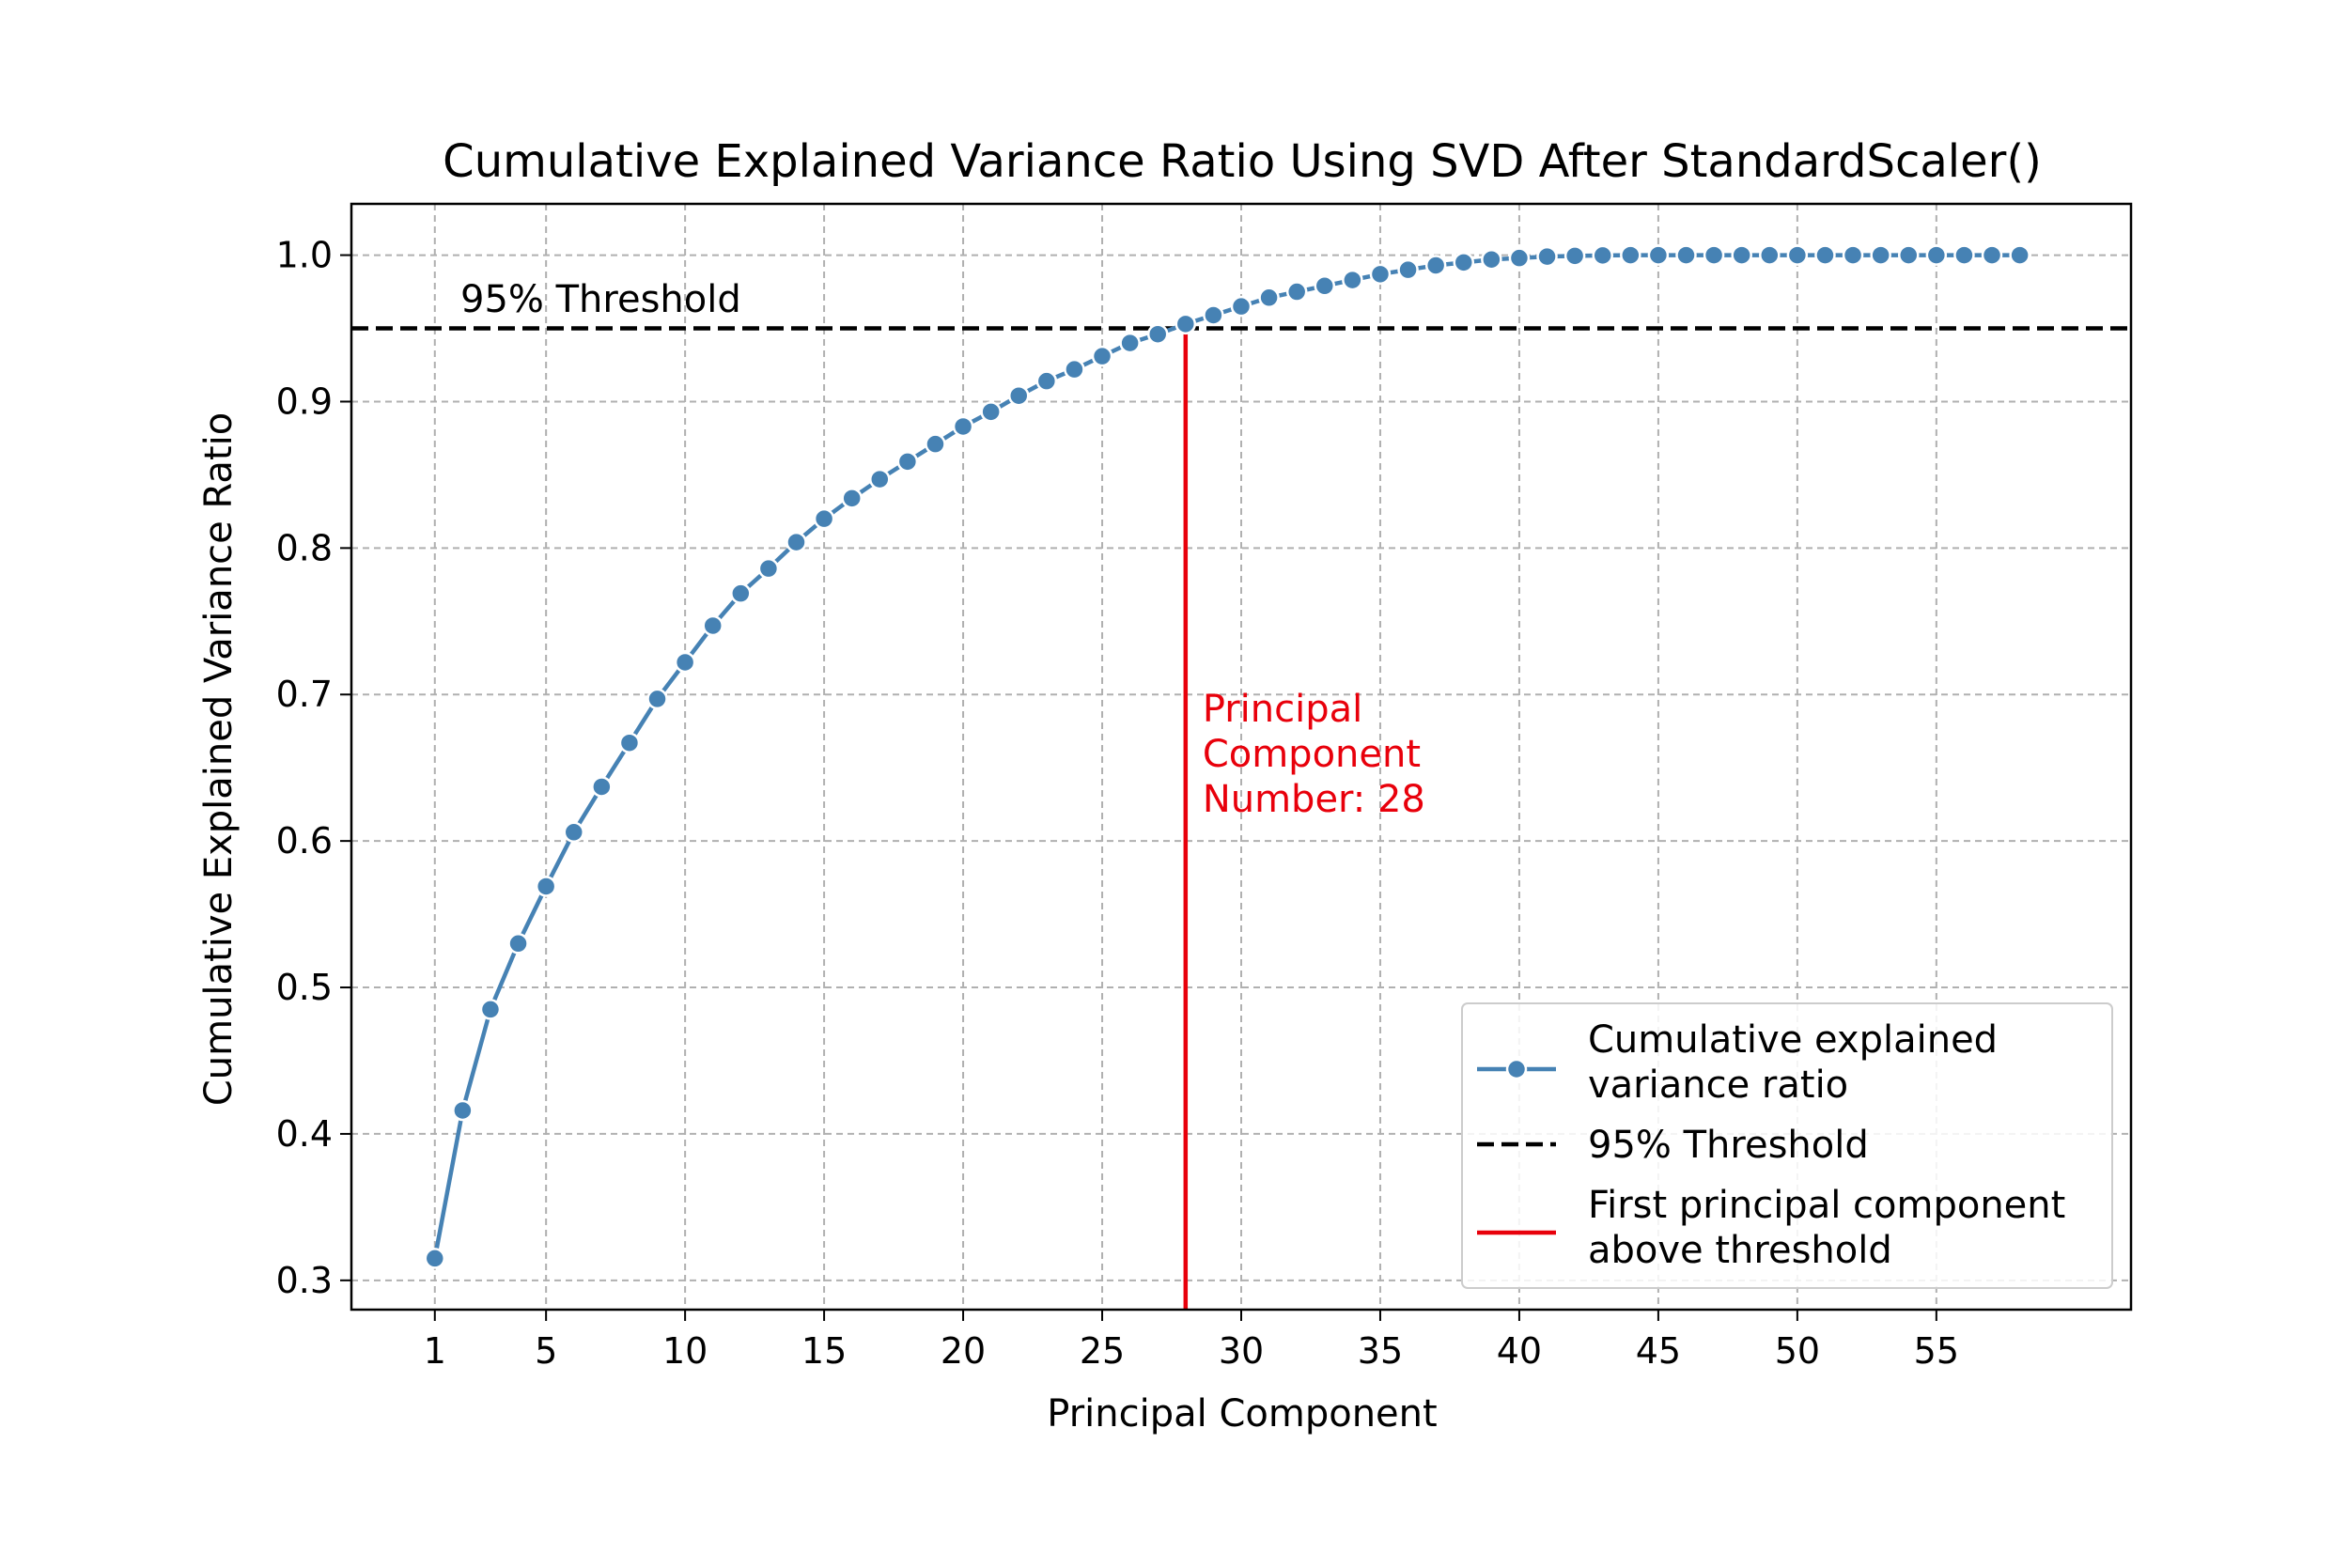 The width and height of the screenshot is (2349, 1568). What do you see at coordinates (304, 1134) in the screenshot?
I see `y-tick-label: 0.4` at bounding box center [304, 1134].